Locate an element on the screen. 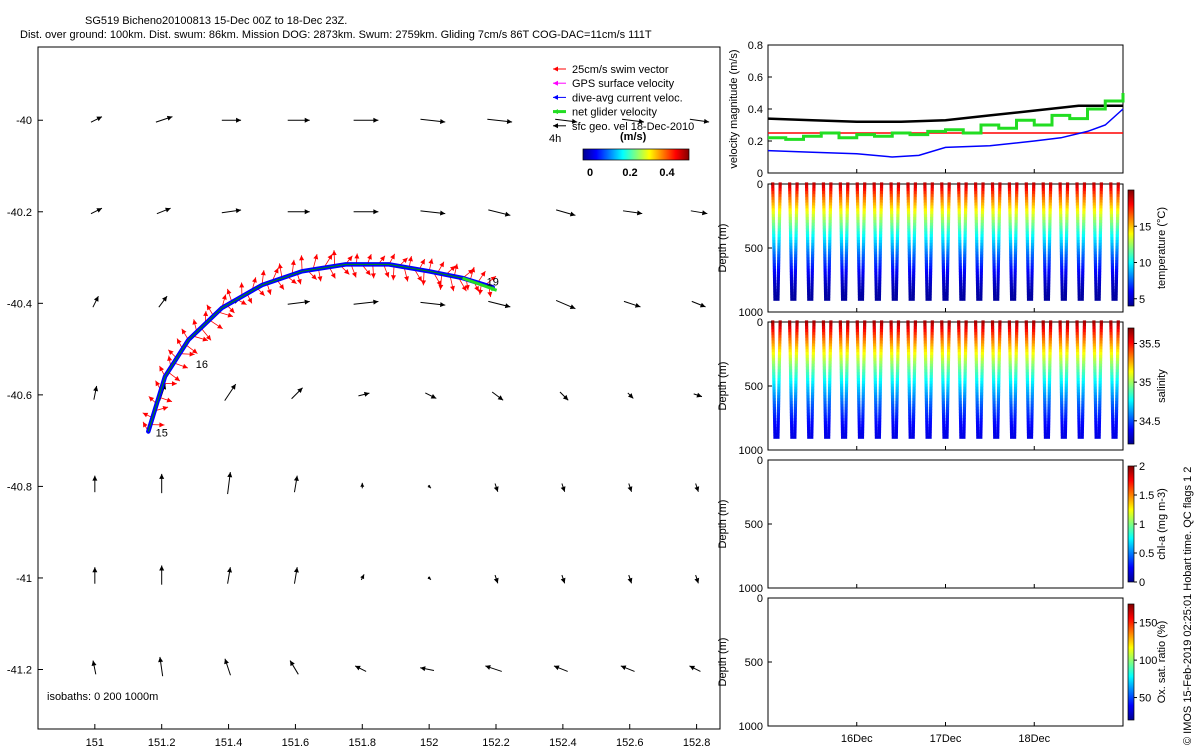  speed-colorbar-unit: (m/s) is located at coordinates (633, 137).